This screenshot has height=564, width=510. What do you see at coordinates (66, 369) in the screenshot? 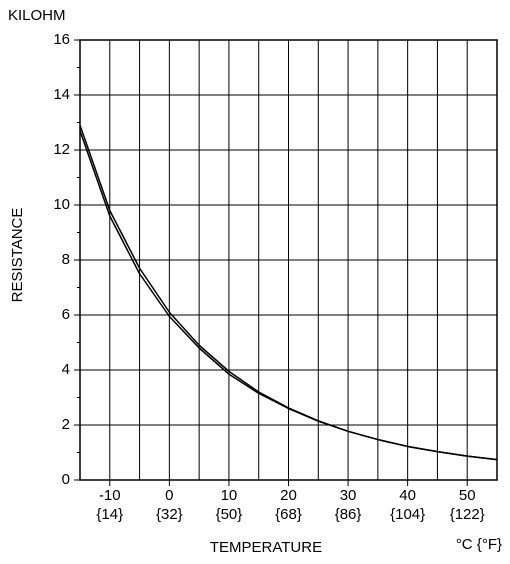
I see `y-tick-label: 4` at bounding box center [66, 369].